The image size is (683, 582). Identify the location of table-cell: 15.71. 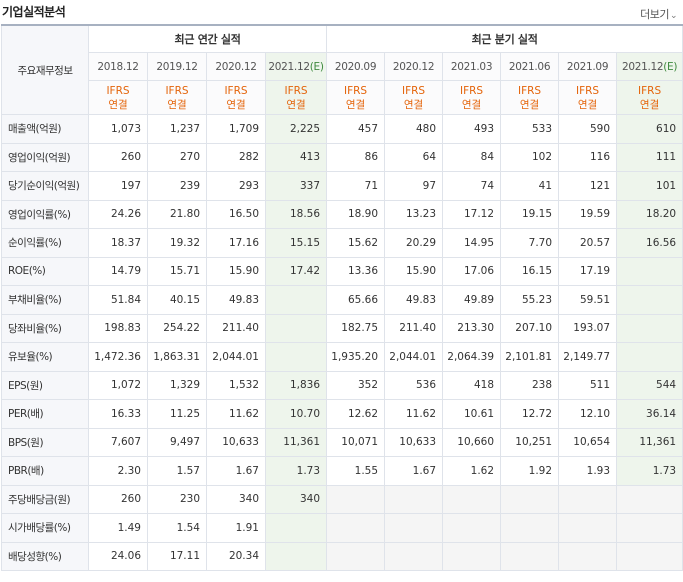
(177, 271).